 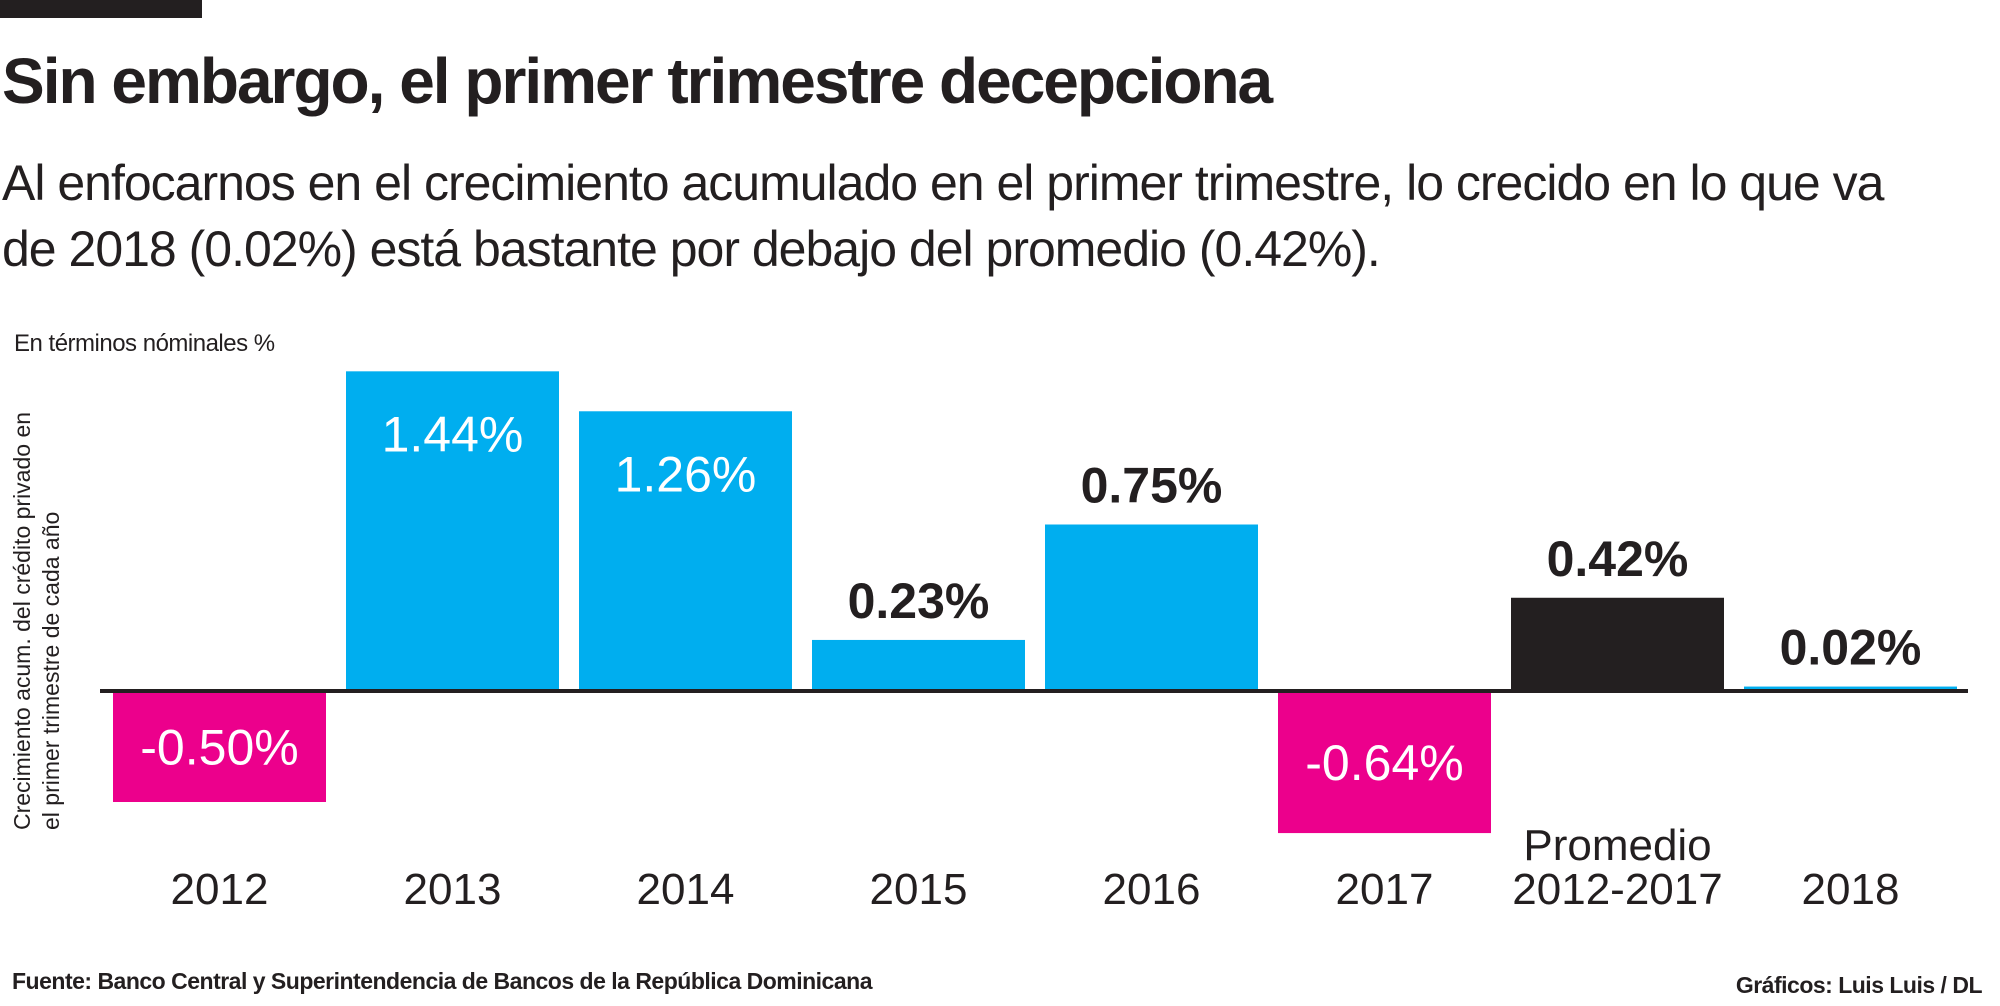 I want to click on bar-2012, so click(x=219, y=746).